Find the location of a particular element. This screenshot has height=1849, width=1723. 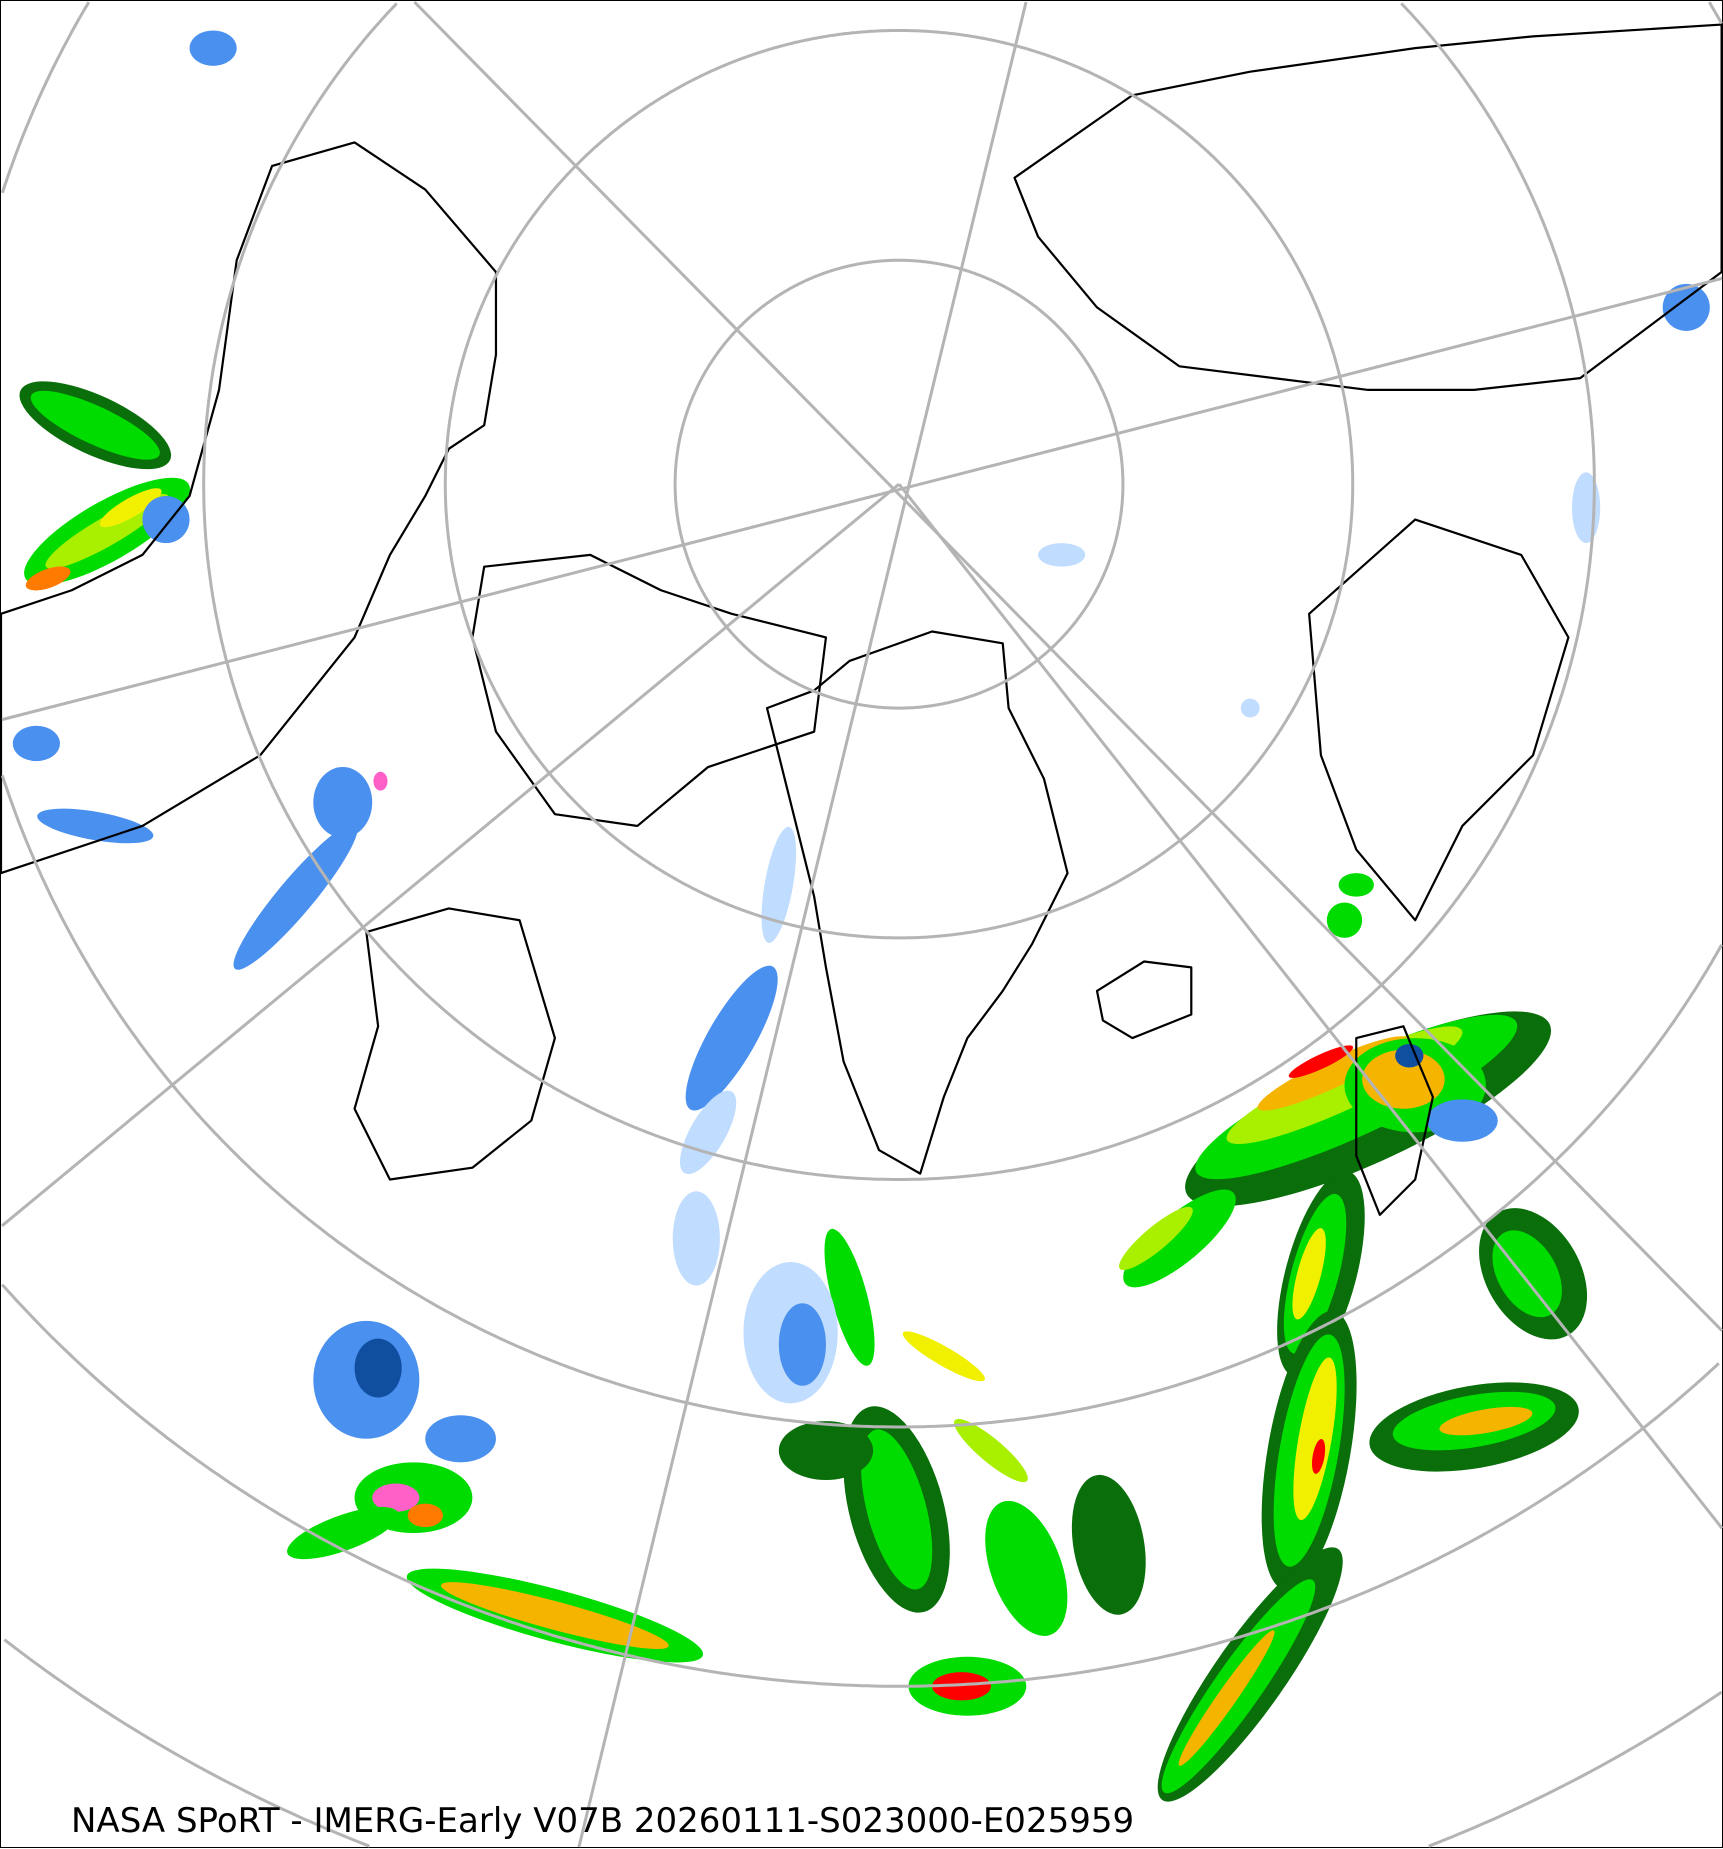

hudson-bay-coastline is located at coordinates (454, 1044).